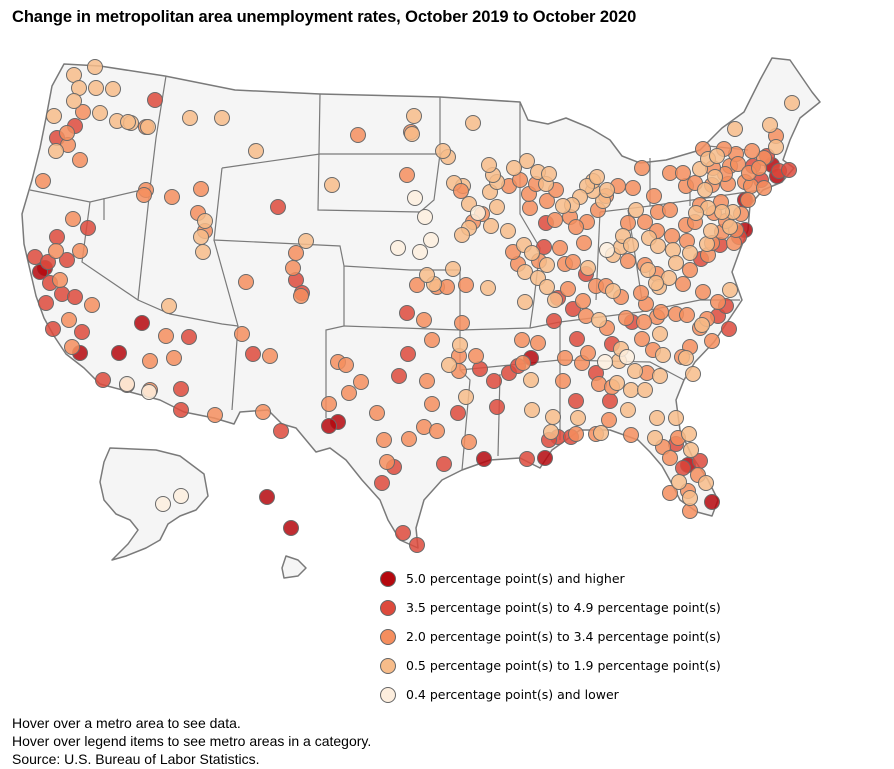 The image size is (894, 769). I want to click on legend-item-cat1: 5.0 percentage point(s) and higher, so click(550, 578).